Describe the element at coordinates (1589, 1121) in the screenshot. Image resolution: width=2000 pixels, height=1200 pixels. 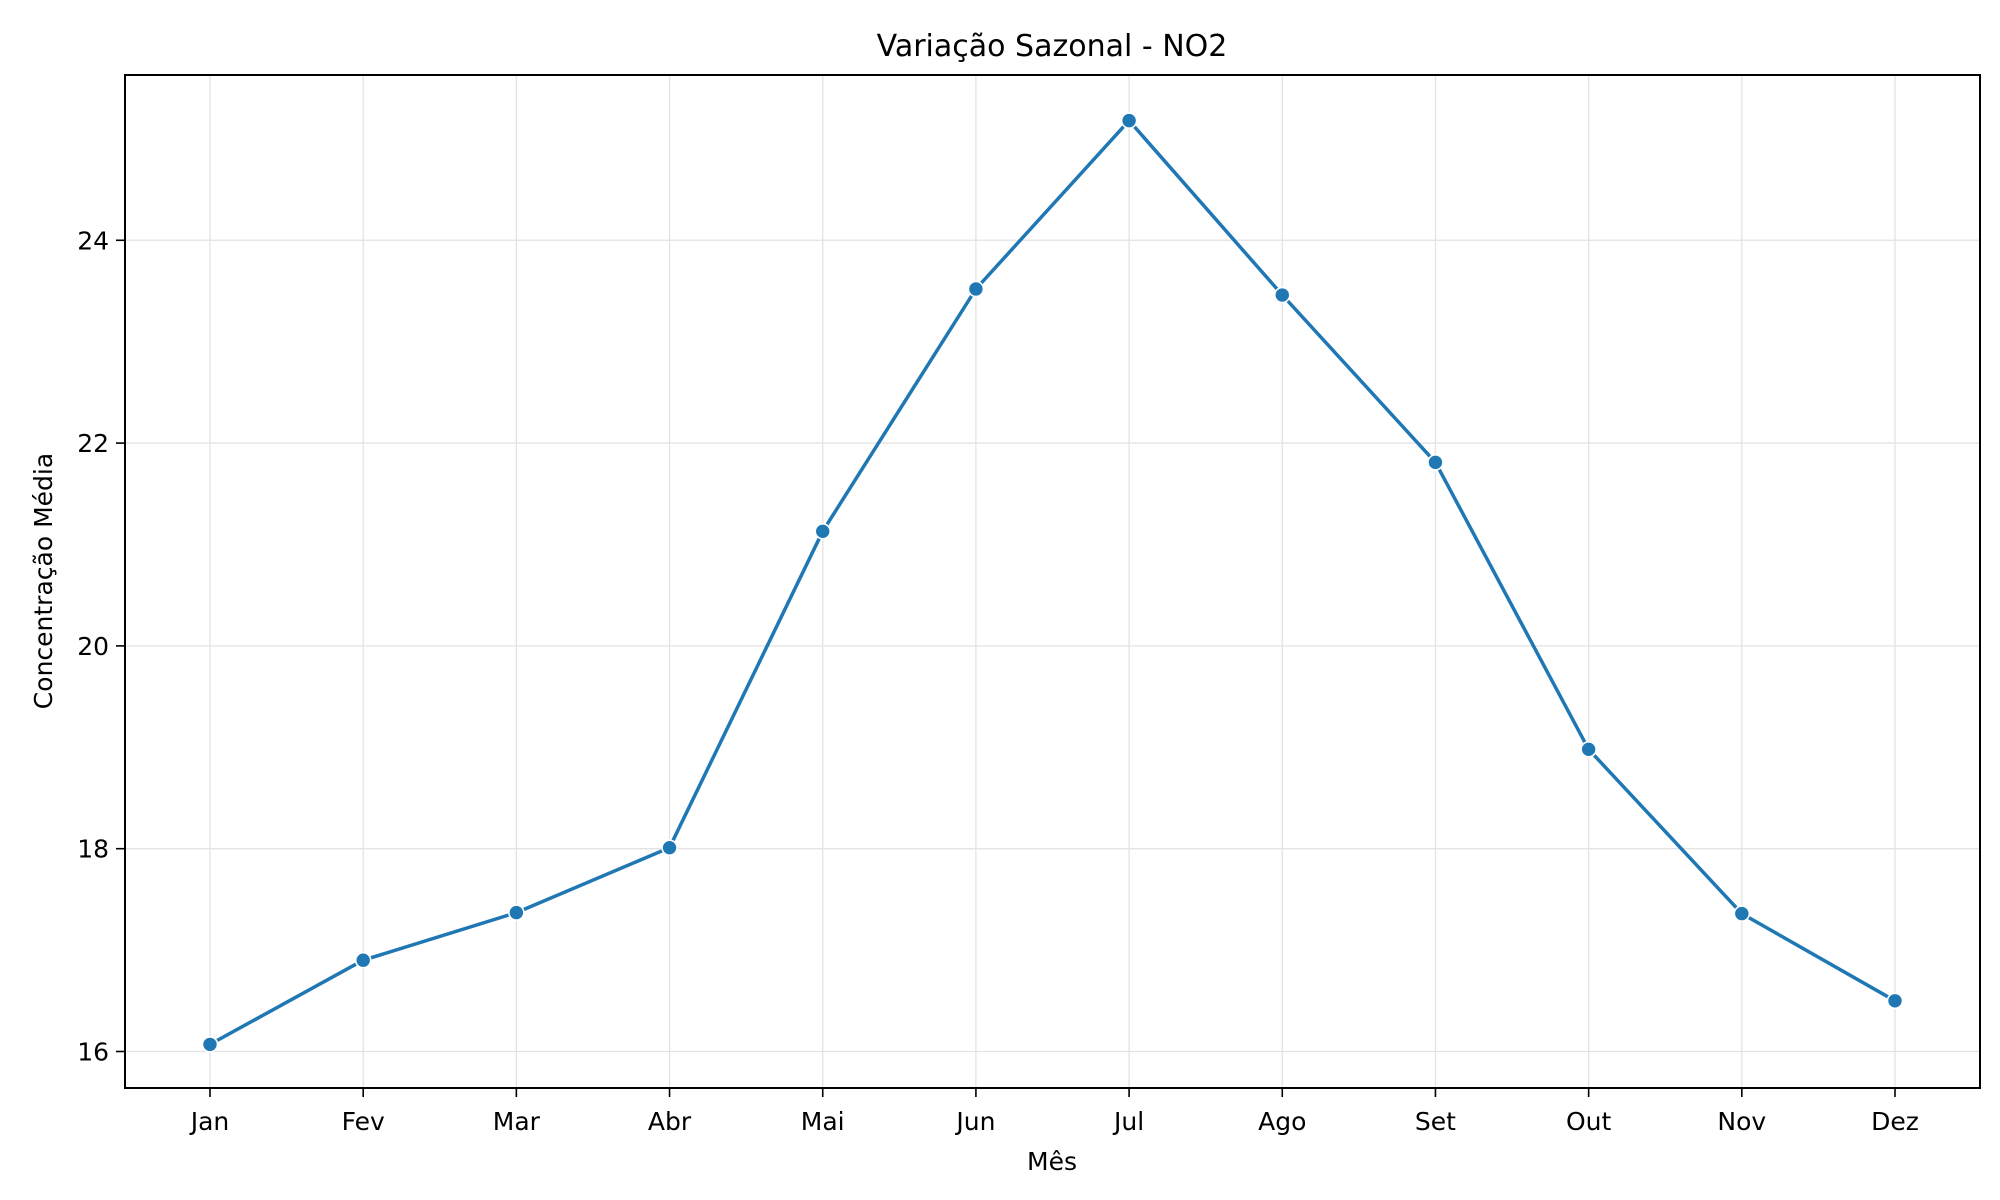
I see `x-tick-label: Out` at that location.